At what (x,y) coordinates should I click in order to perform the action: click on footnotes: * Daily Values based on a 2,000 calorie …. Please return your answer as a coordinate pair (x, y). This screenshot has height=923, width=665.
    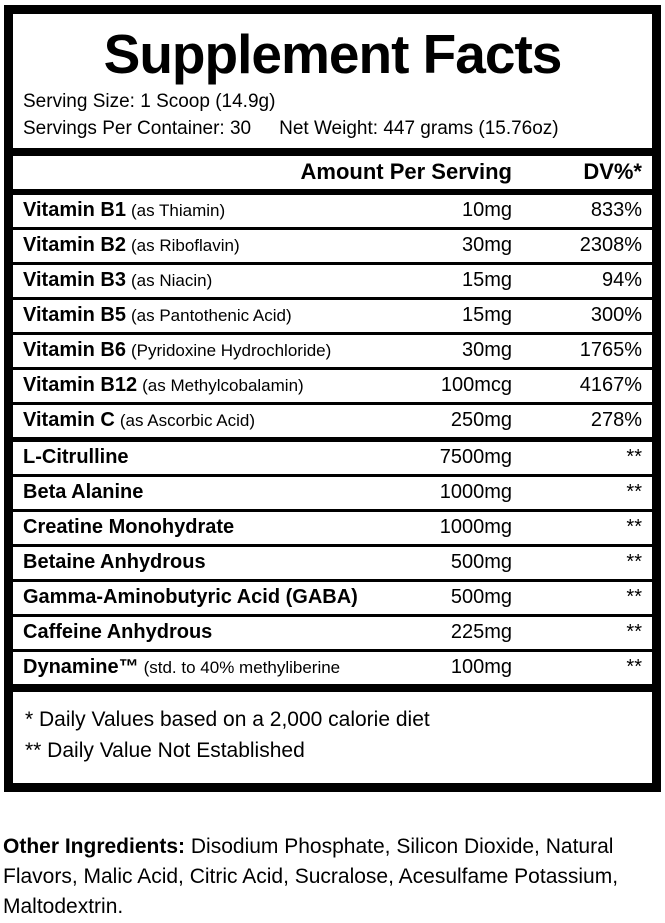
    Looking at the image, I should click on (332, 733).